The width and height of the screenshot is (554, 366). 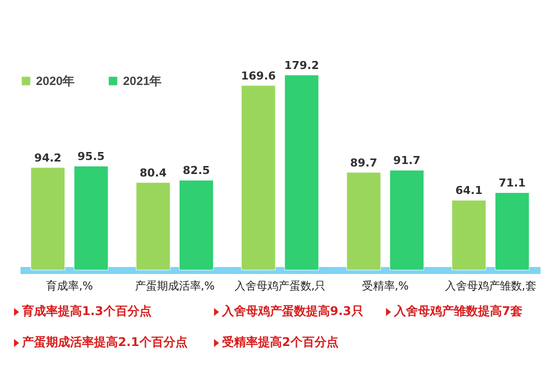 I want to click on text: 受精率提高2个百分点, so click(x=280, y=342).